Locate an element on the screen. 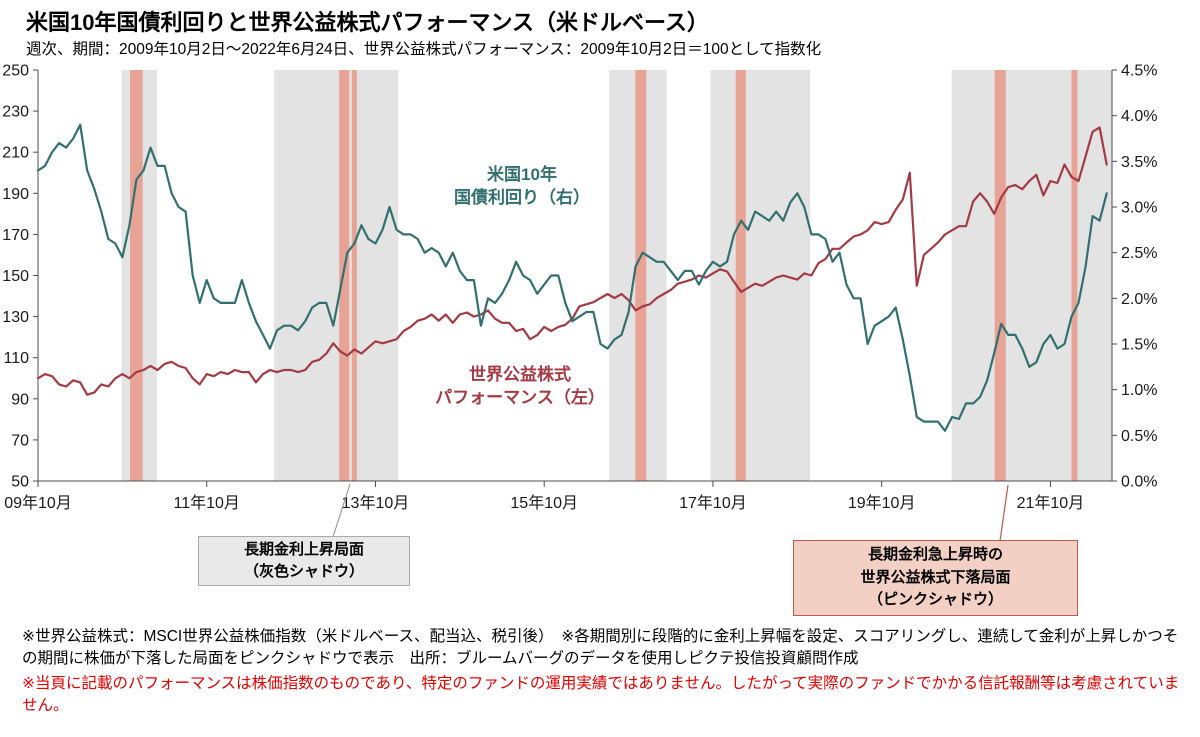 Image resolution: width=1200 pixels, height=737 pixels. pink-callout-line-2: 世界公益株式下落局面 is located at coordinates (935, 577).